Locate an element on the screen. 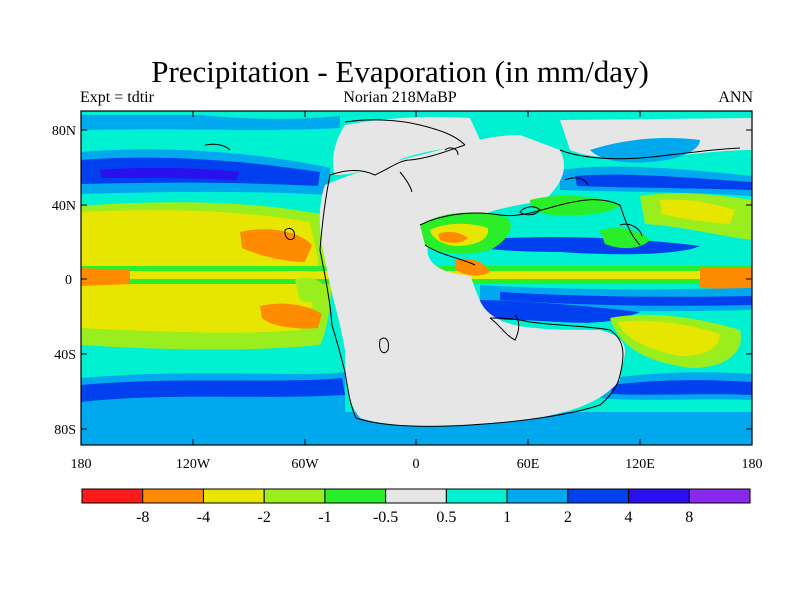 Image resolution: width=800 pixels, height=600 pixels. colorbar-label: 2 is located at coordinates (568, 517).